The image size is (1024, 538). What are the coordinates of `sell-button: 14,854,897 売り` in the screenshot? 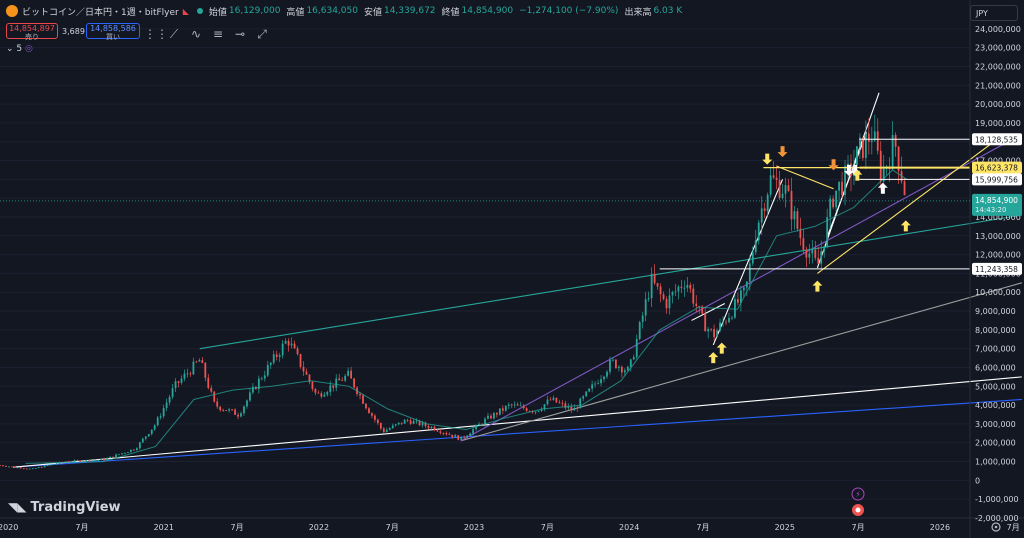 It's located at (32, 32).